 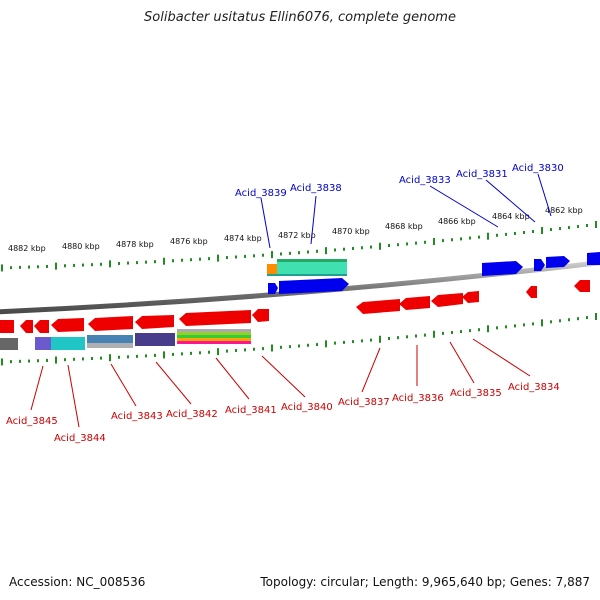 What do you see at coordinates (80, 438) in the screenshot?
I see `gene-label: Acid_3844` at bounding box center [80, 438].